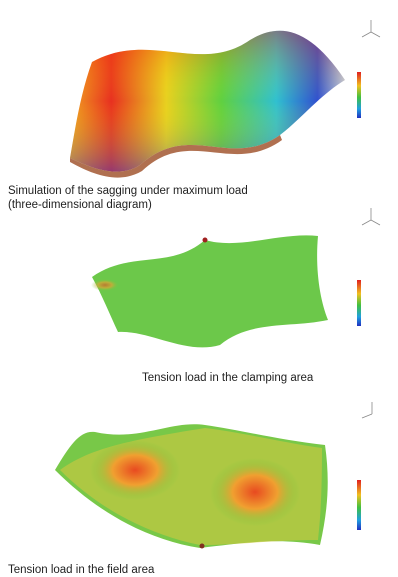  What do you see at coordinates (228, 378) in the screenshot?
I see `caption: Tension load in the clamping area` at bounding box center [228, 378].